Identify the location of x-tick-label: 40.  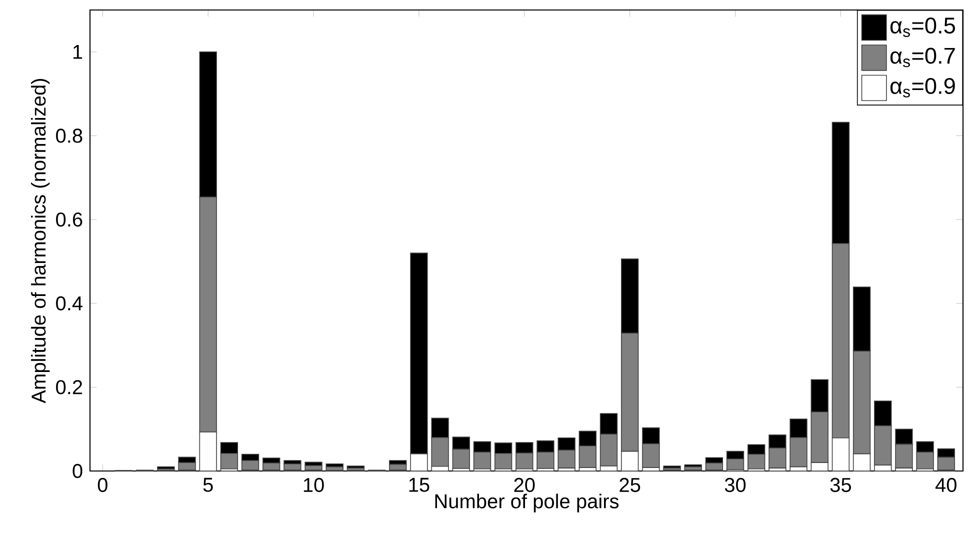
(945, 485).